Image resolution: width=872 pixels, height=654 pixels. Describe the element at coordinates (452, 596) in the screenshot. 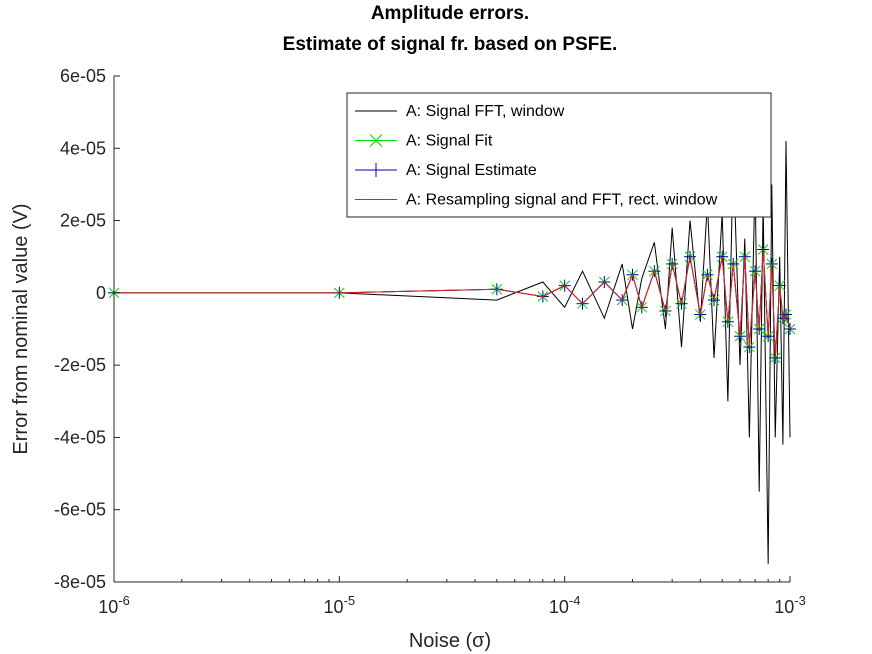

I see `x-ticks: 10⁻⁶ 10⁻⁵ 10⁻⁴ 10⁻³` at that location.